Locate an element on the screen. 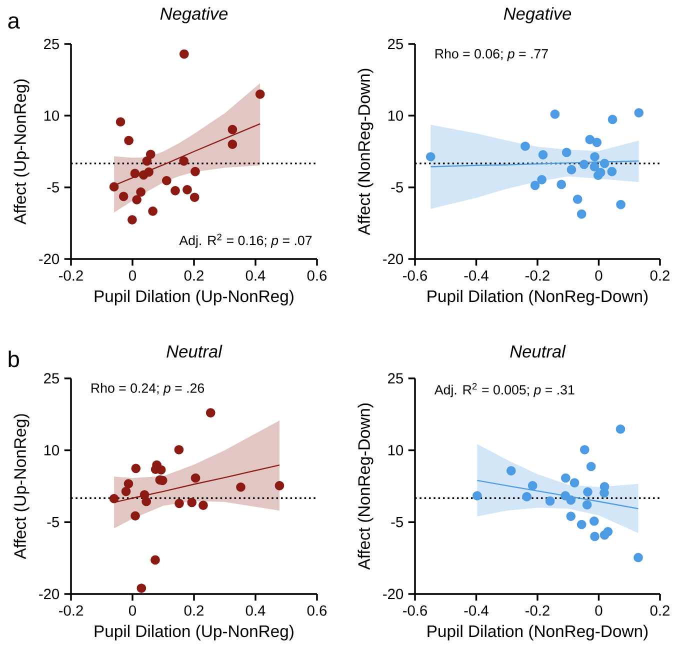 The width and height of the screenshot is (675, 659). text: b is located at coordinates (13, 359).